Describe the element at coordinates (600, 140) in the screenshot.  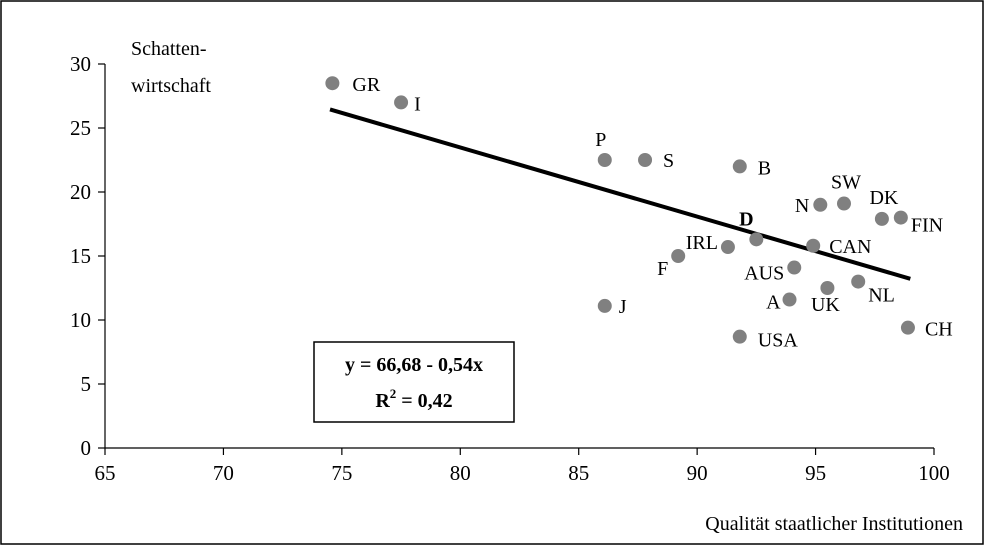
I see `point-label-p: P` at that location.